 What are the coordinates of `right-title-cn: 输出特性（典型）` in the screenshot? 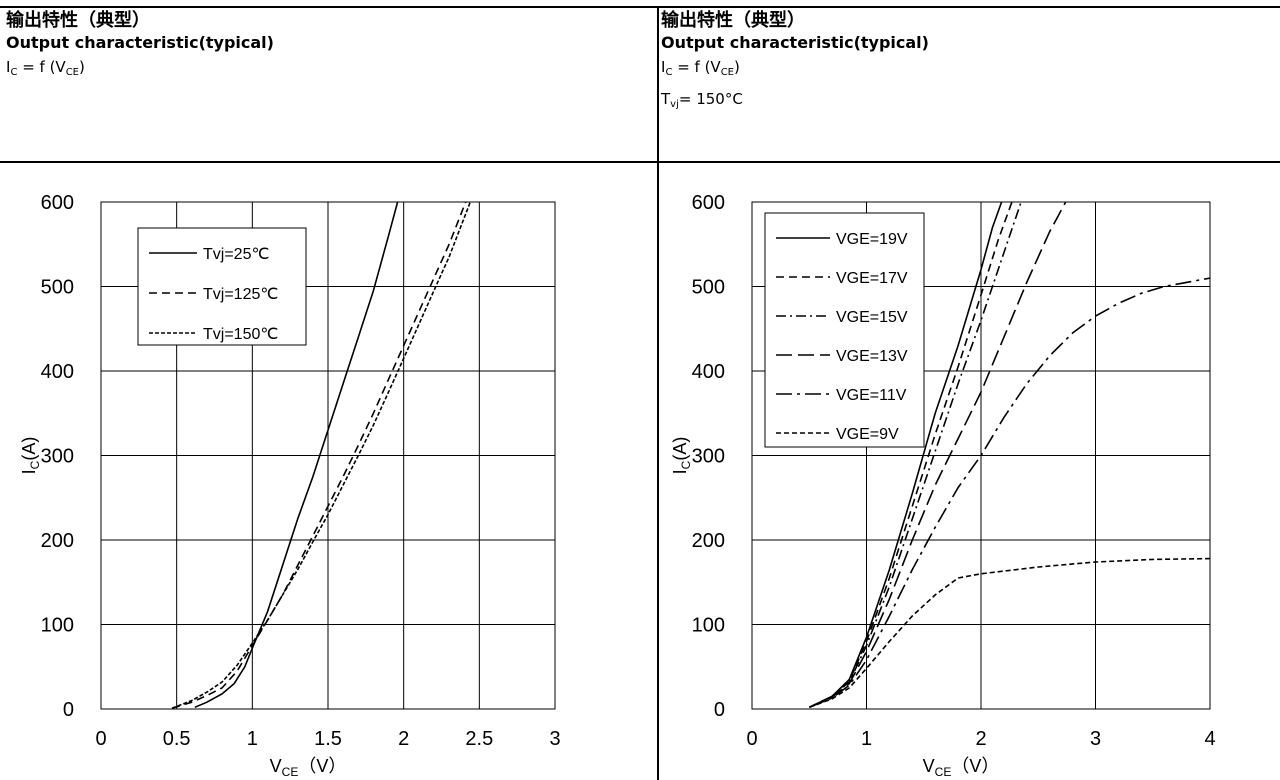 It's located at (733, 20).